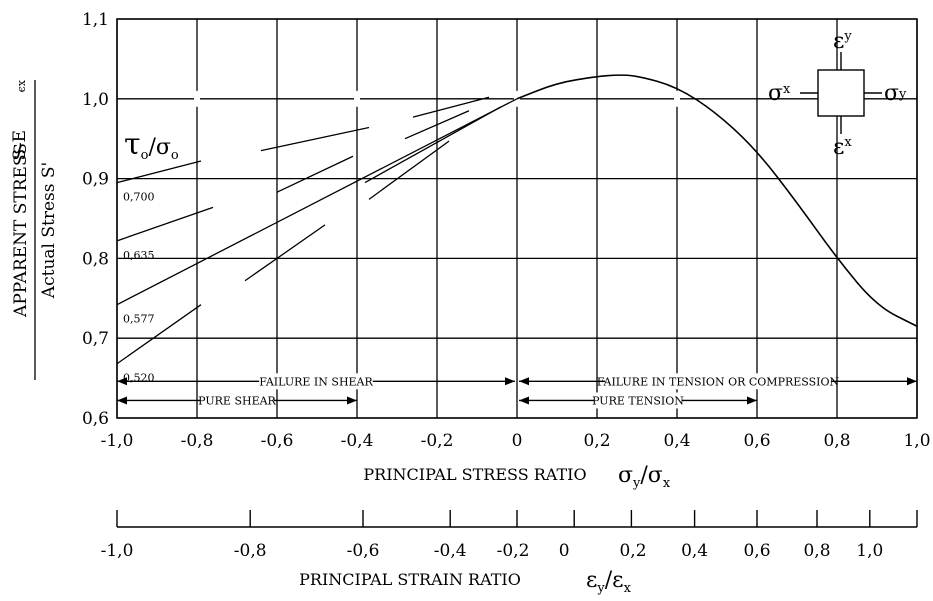  What do you see at coordinates (752, 400) in the screenshot?
I see `region-pure-tension-arrow-right` at bounding box center [752, 400].